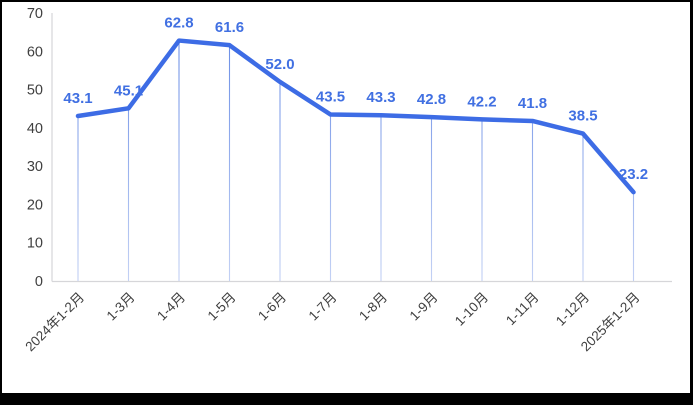 This screenshot has height=405, width=693. I want to click on x-axis-category-label: 1-12月, so click(572, 309).